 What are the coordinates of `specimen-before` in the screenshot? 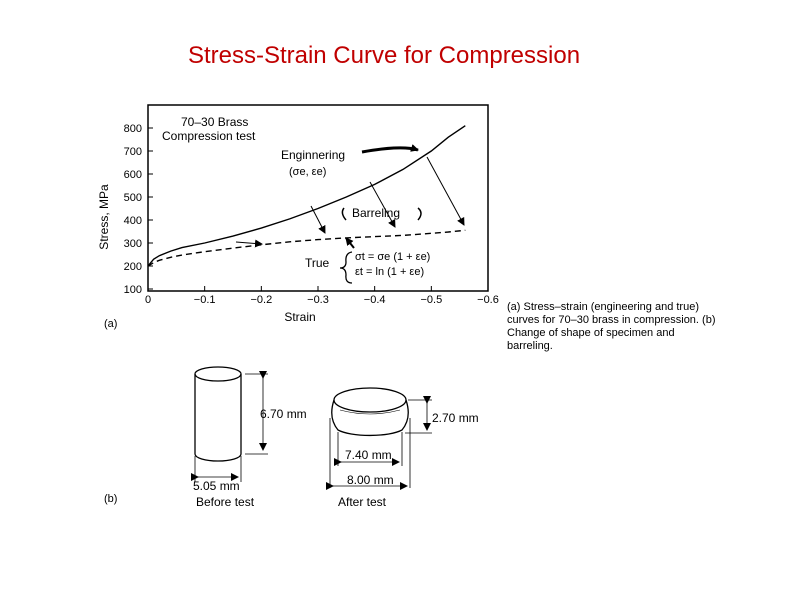 It's located at (229, 424).